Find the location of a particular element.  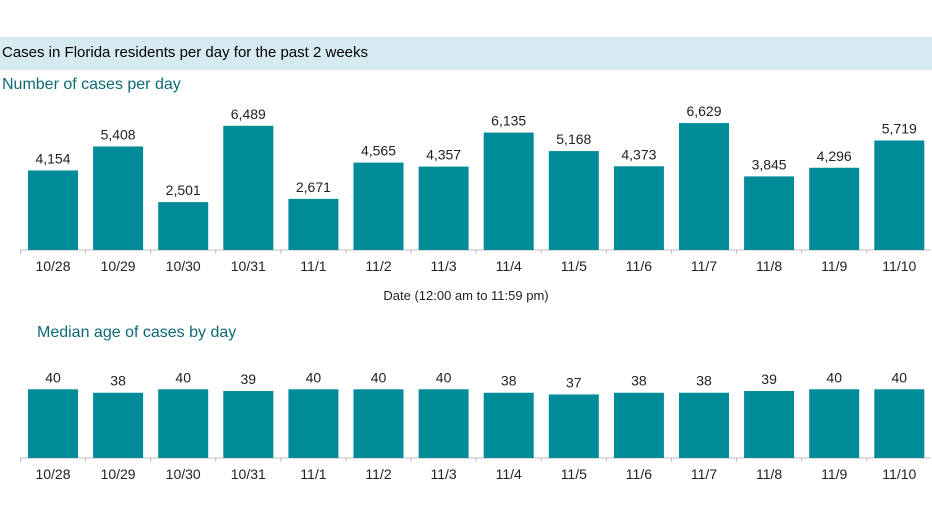

median-age-category-label: 11/4 is located at coordinates (509, 474).